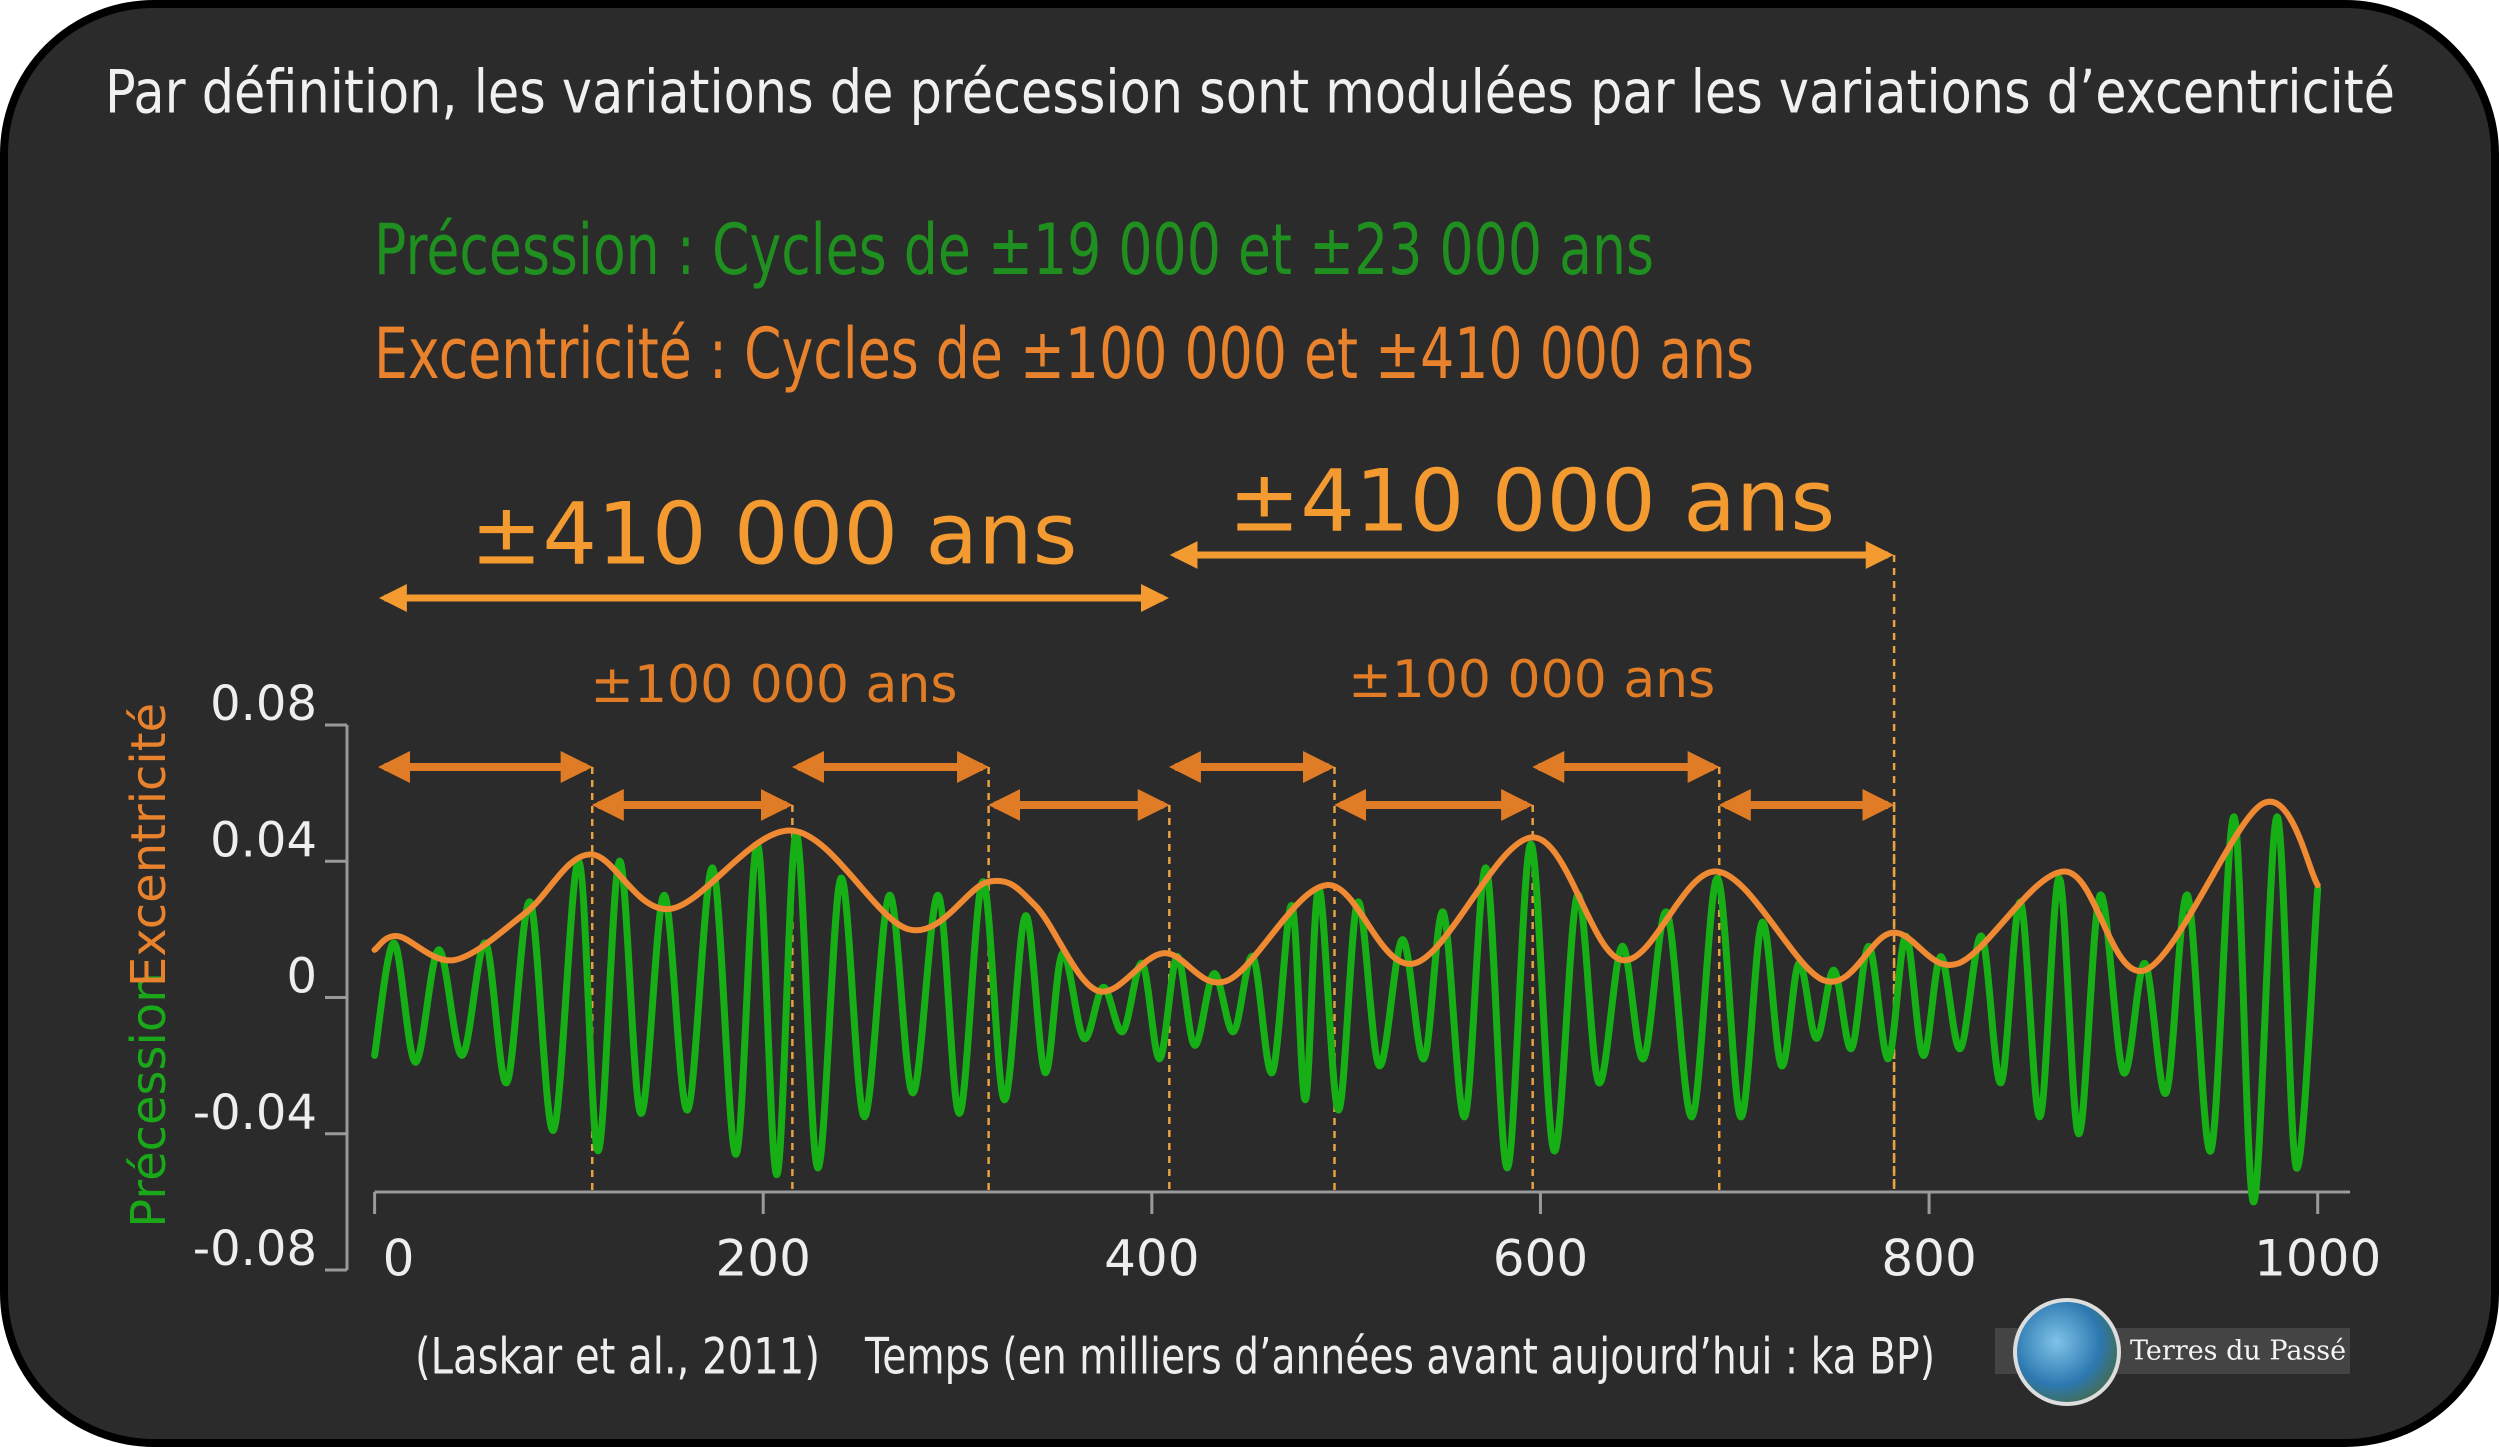 The height and width of the screenshot is (1447, 2499). What do you see at coordinates (255, 1249) in the screenshot?
I see `y-tick-label: -0.08` at bounding box center [255, 1249].